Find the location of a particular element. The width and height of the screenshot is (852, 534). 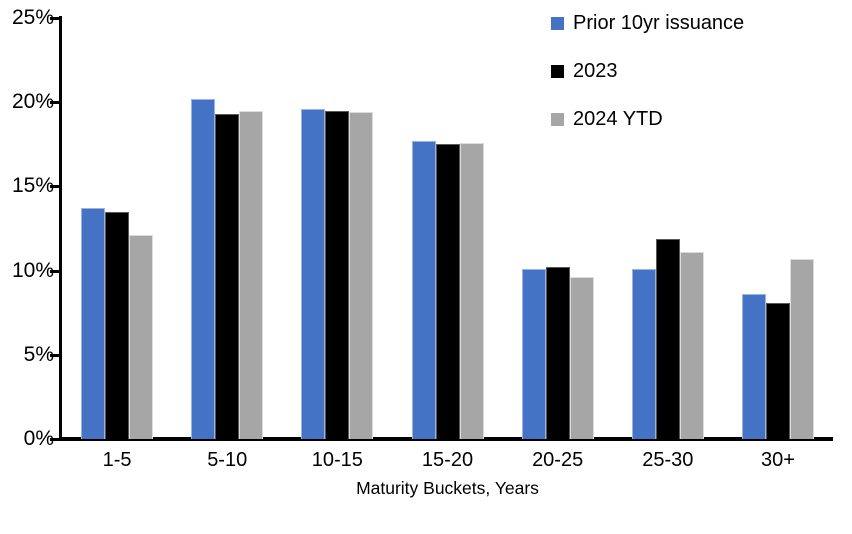

x-tick-label: 1-5 is located at coordinates (117, 460).